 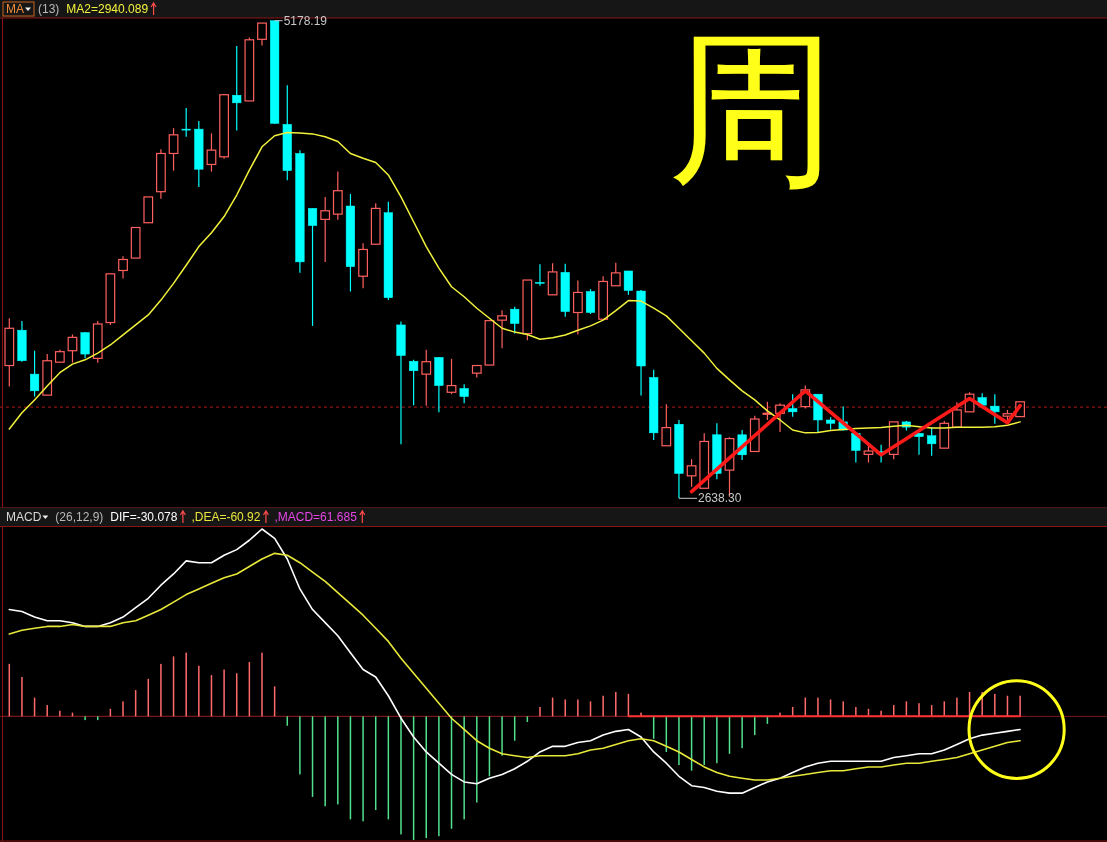 What do you see at coordinates (79, 517) in the screenshot?
I see `chart-subtitle: (26,12,9)` at bounding box center [79, 517].